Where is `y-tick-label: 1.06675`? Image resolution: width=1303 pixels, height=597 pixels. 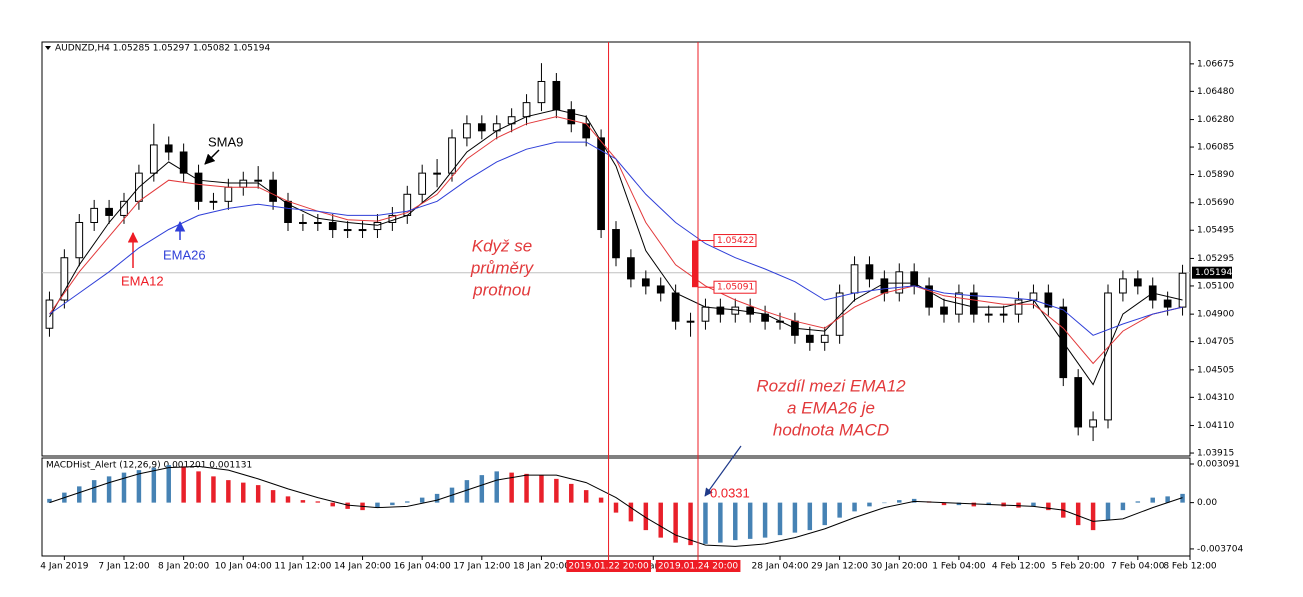
y-tick-label: 1.06675 is located at coordinates (1215, 64).